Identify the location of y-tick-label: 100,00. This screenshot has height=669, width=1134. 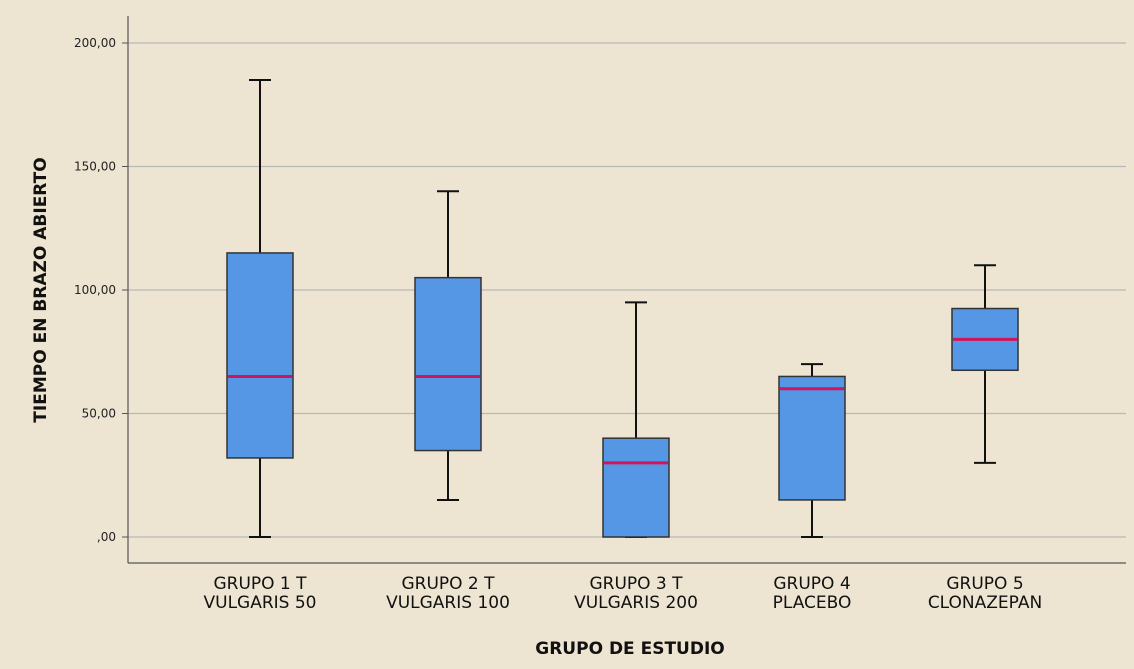
(95, 290).